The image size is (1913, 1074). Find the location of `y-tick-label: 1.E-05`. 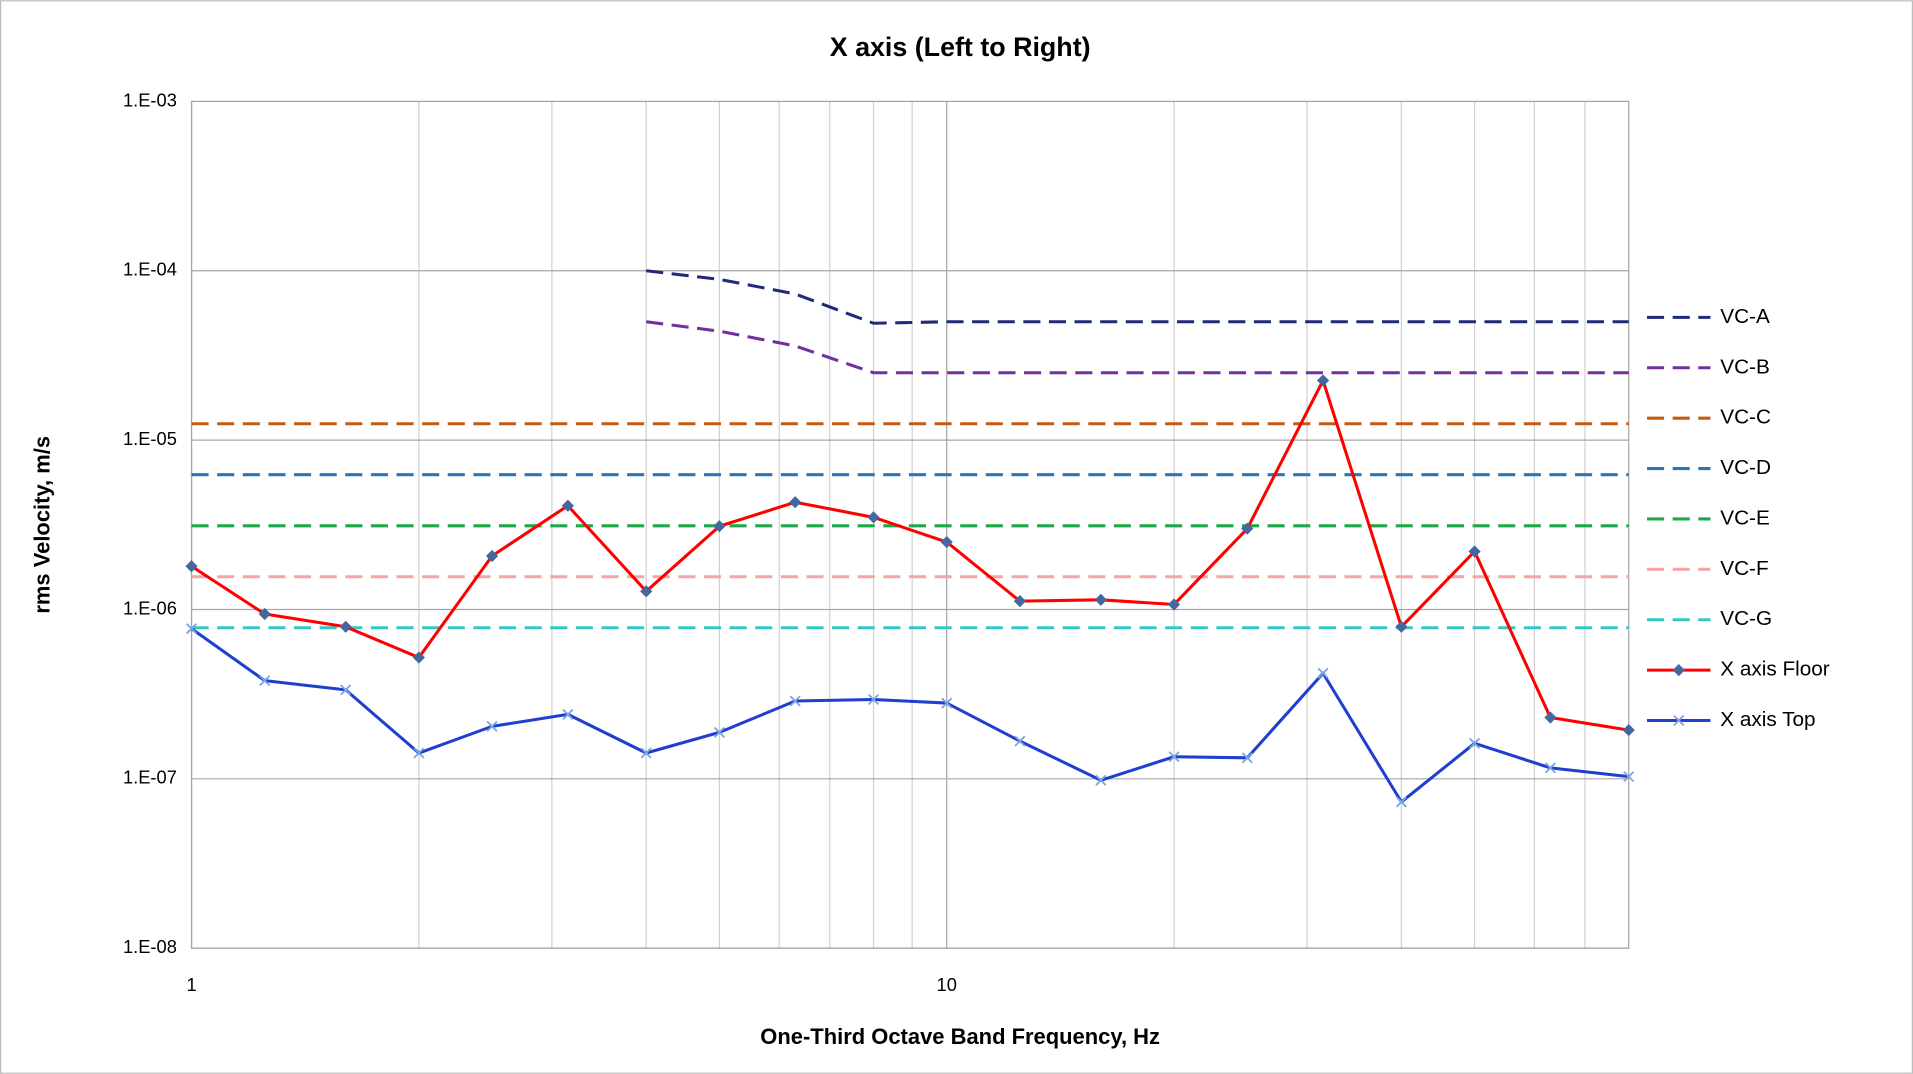

y-tick-label: 1.E-05 is located at coordinates (150, 438).